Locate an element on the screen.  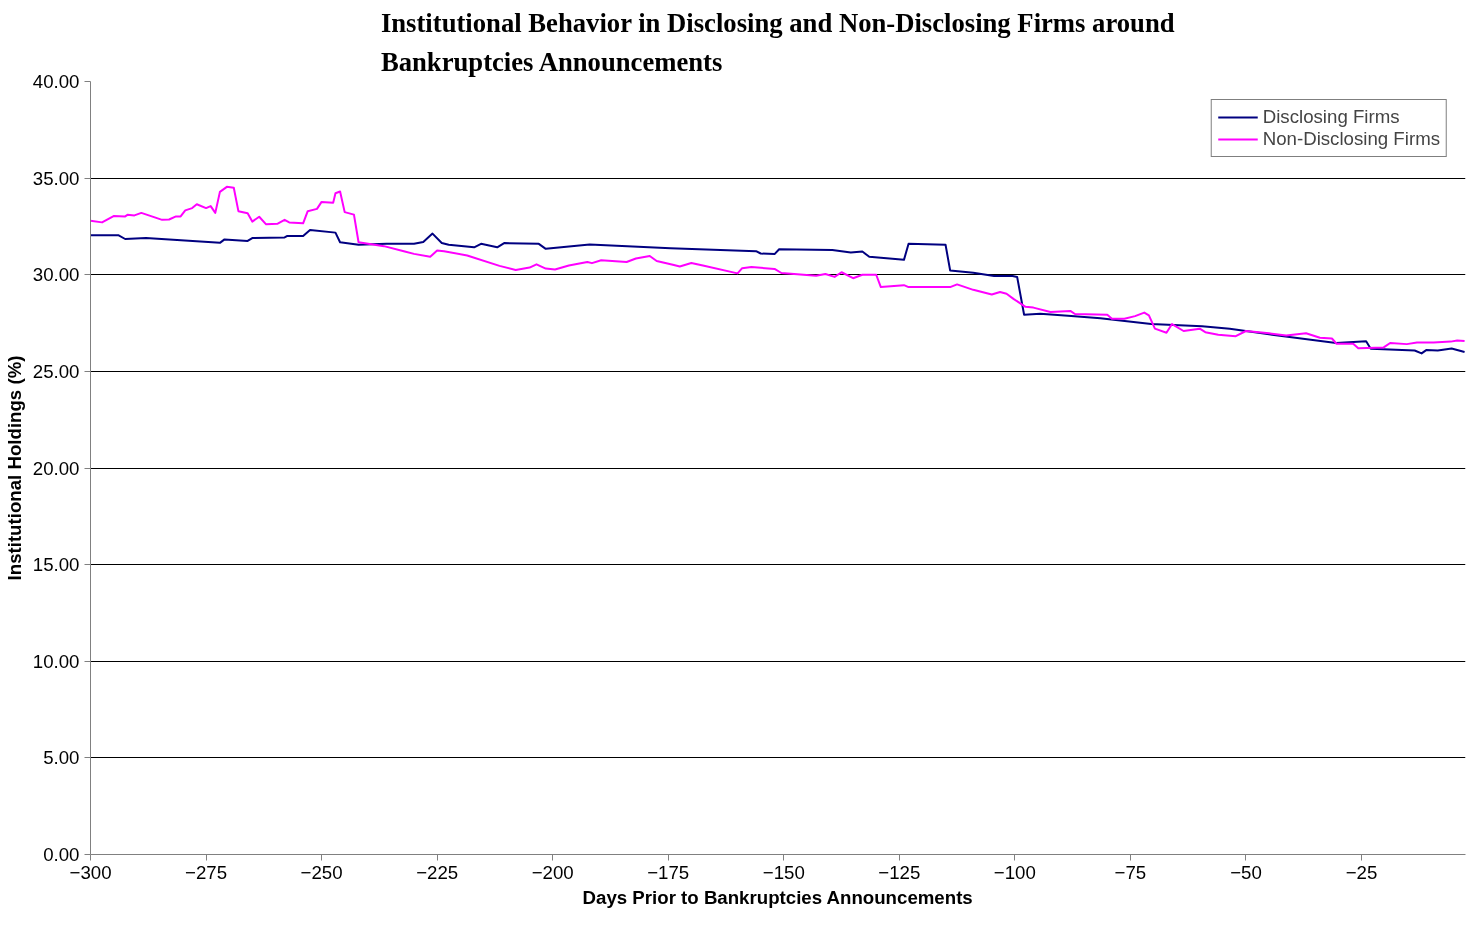
y-tick-label: 10.00 is located at coordinates (56, 661).